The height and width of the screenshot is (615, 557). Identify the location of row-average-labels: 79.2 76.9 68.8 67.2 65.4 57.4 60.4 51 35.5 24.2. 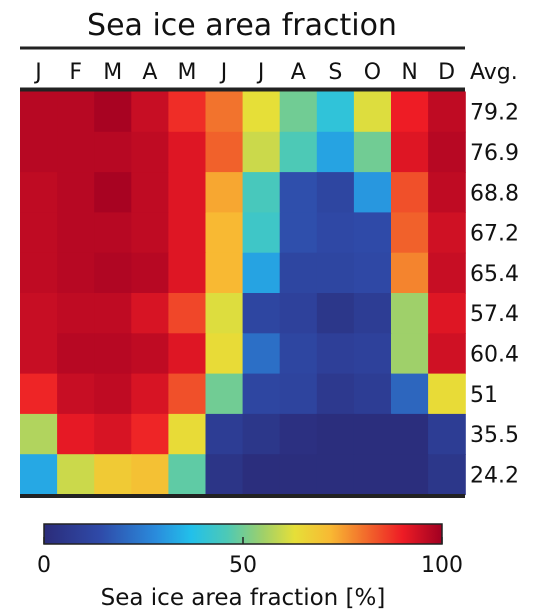
(494, 295).